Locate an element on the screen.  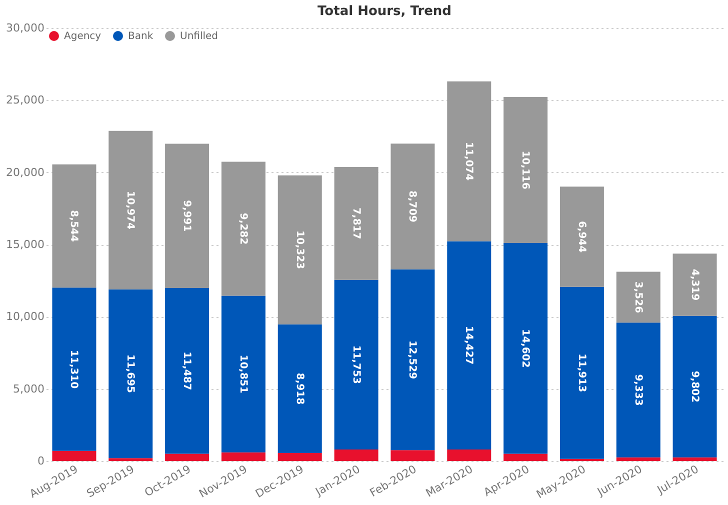
y-tick-label: 20,000 is located at coordinates (25, 172).